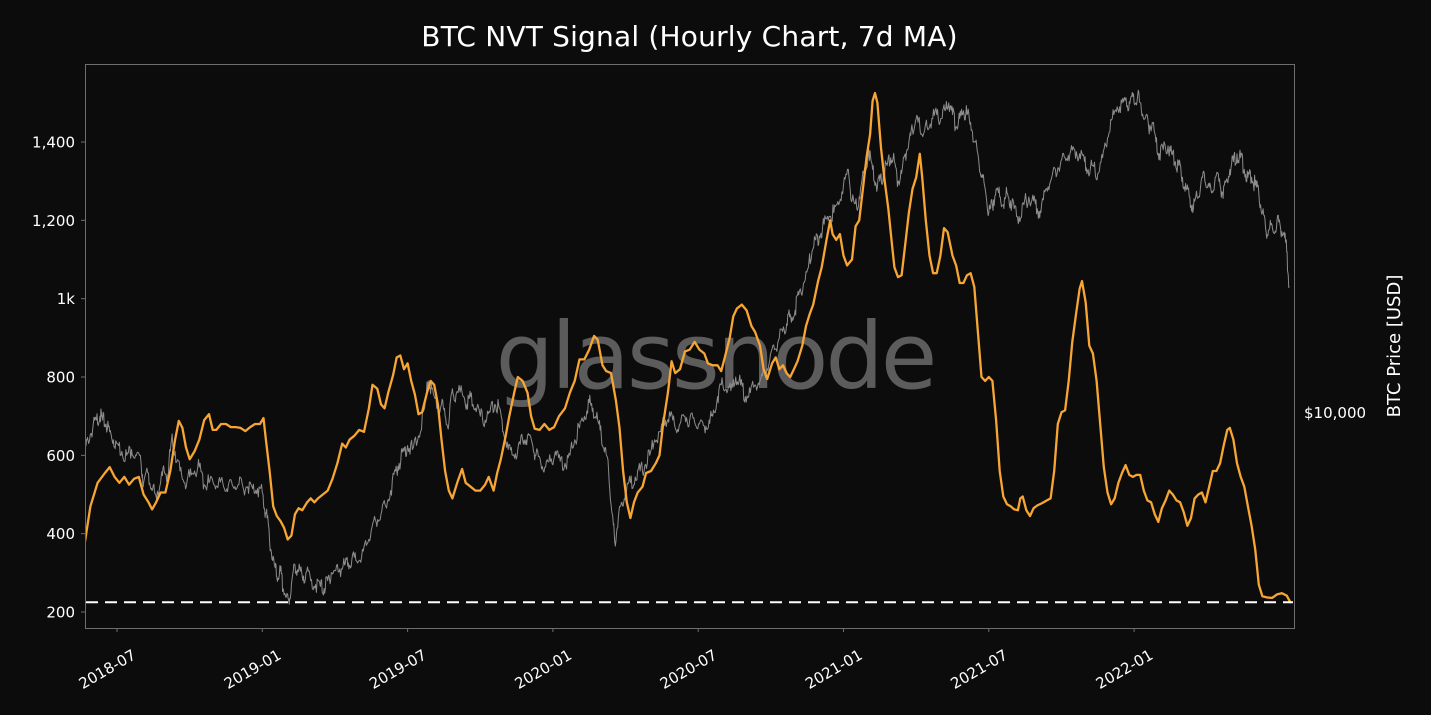 This screenshot has width=1431, height=715. What do you see at coordinates (979, 669) in the screenshot?
I see `x-tick-label: 2021-07` at bounding box center [979, 669].